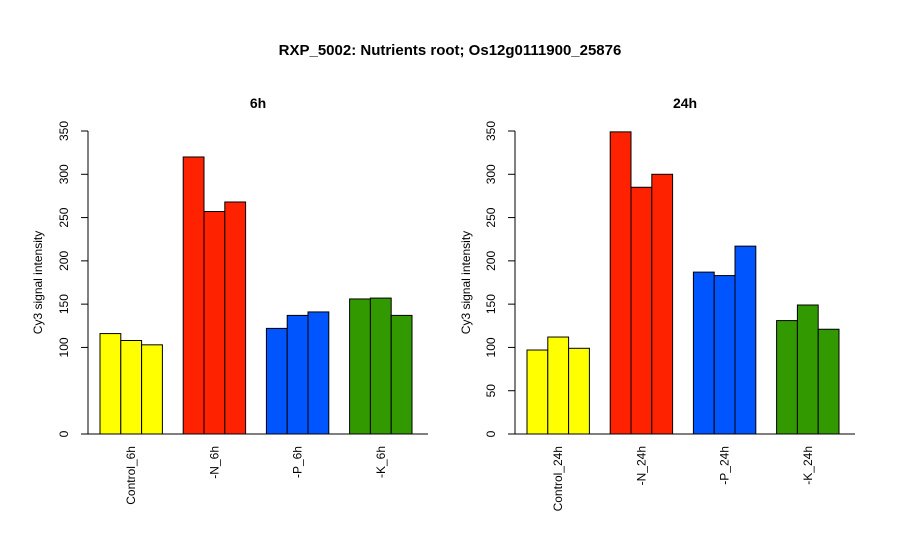 The width and height of the screenshot is (900, 550). Describe the element at coordinates (214, 462) in the screenshot. I see `x-category-label: -N_6h` at that location.